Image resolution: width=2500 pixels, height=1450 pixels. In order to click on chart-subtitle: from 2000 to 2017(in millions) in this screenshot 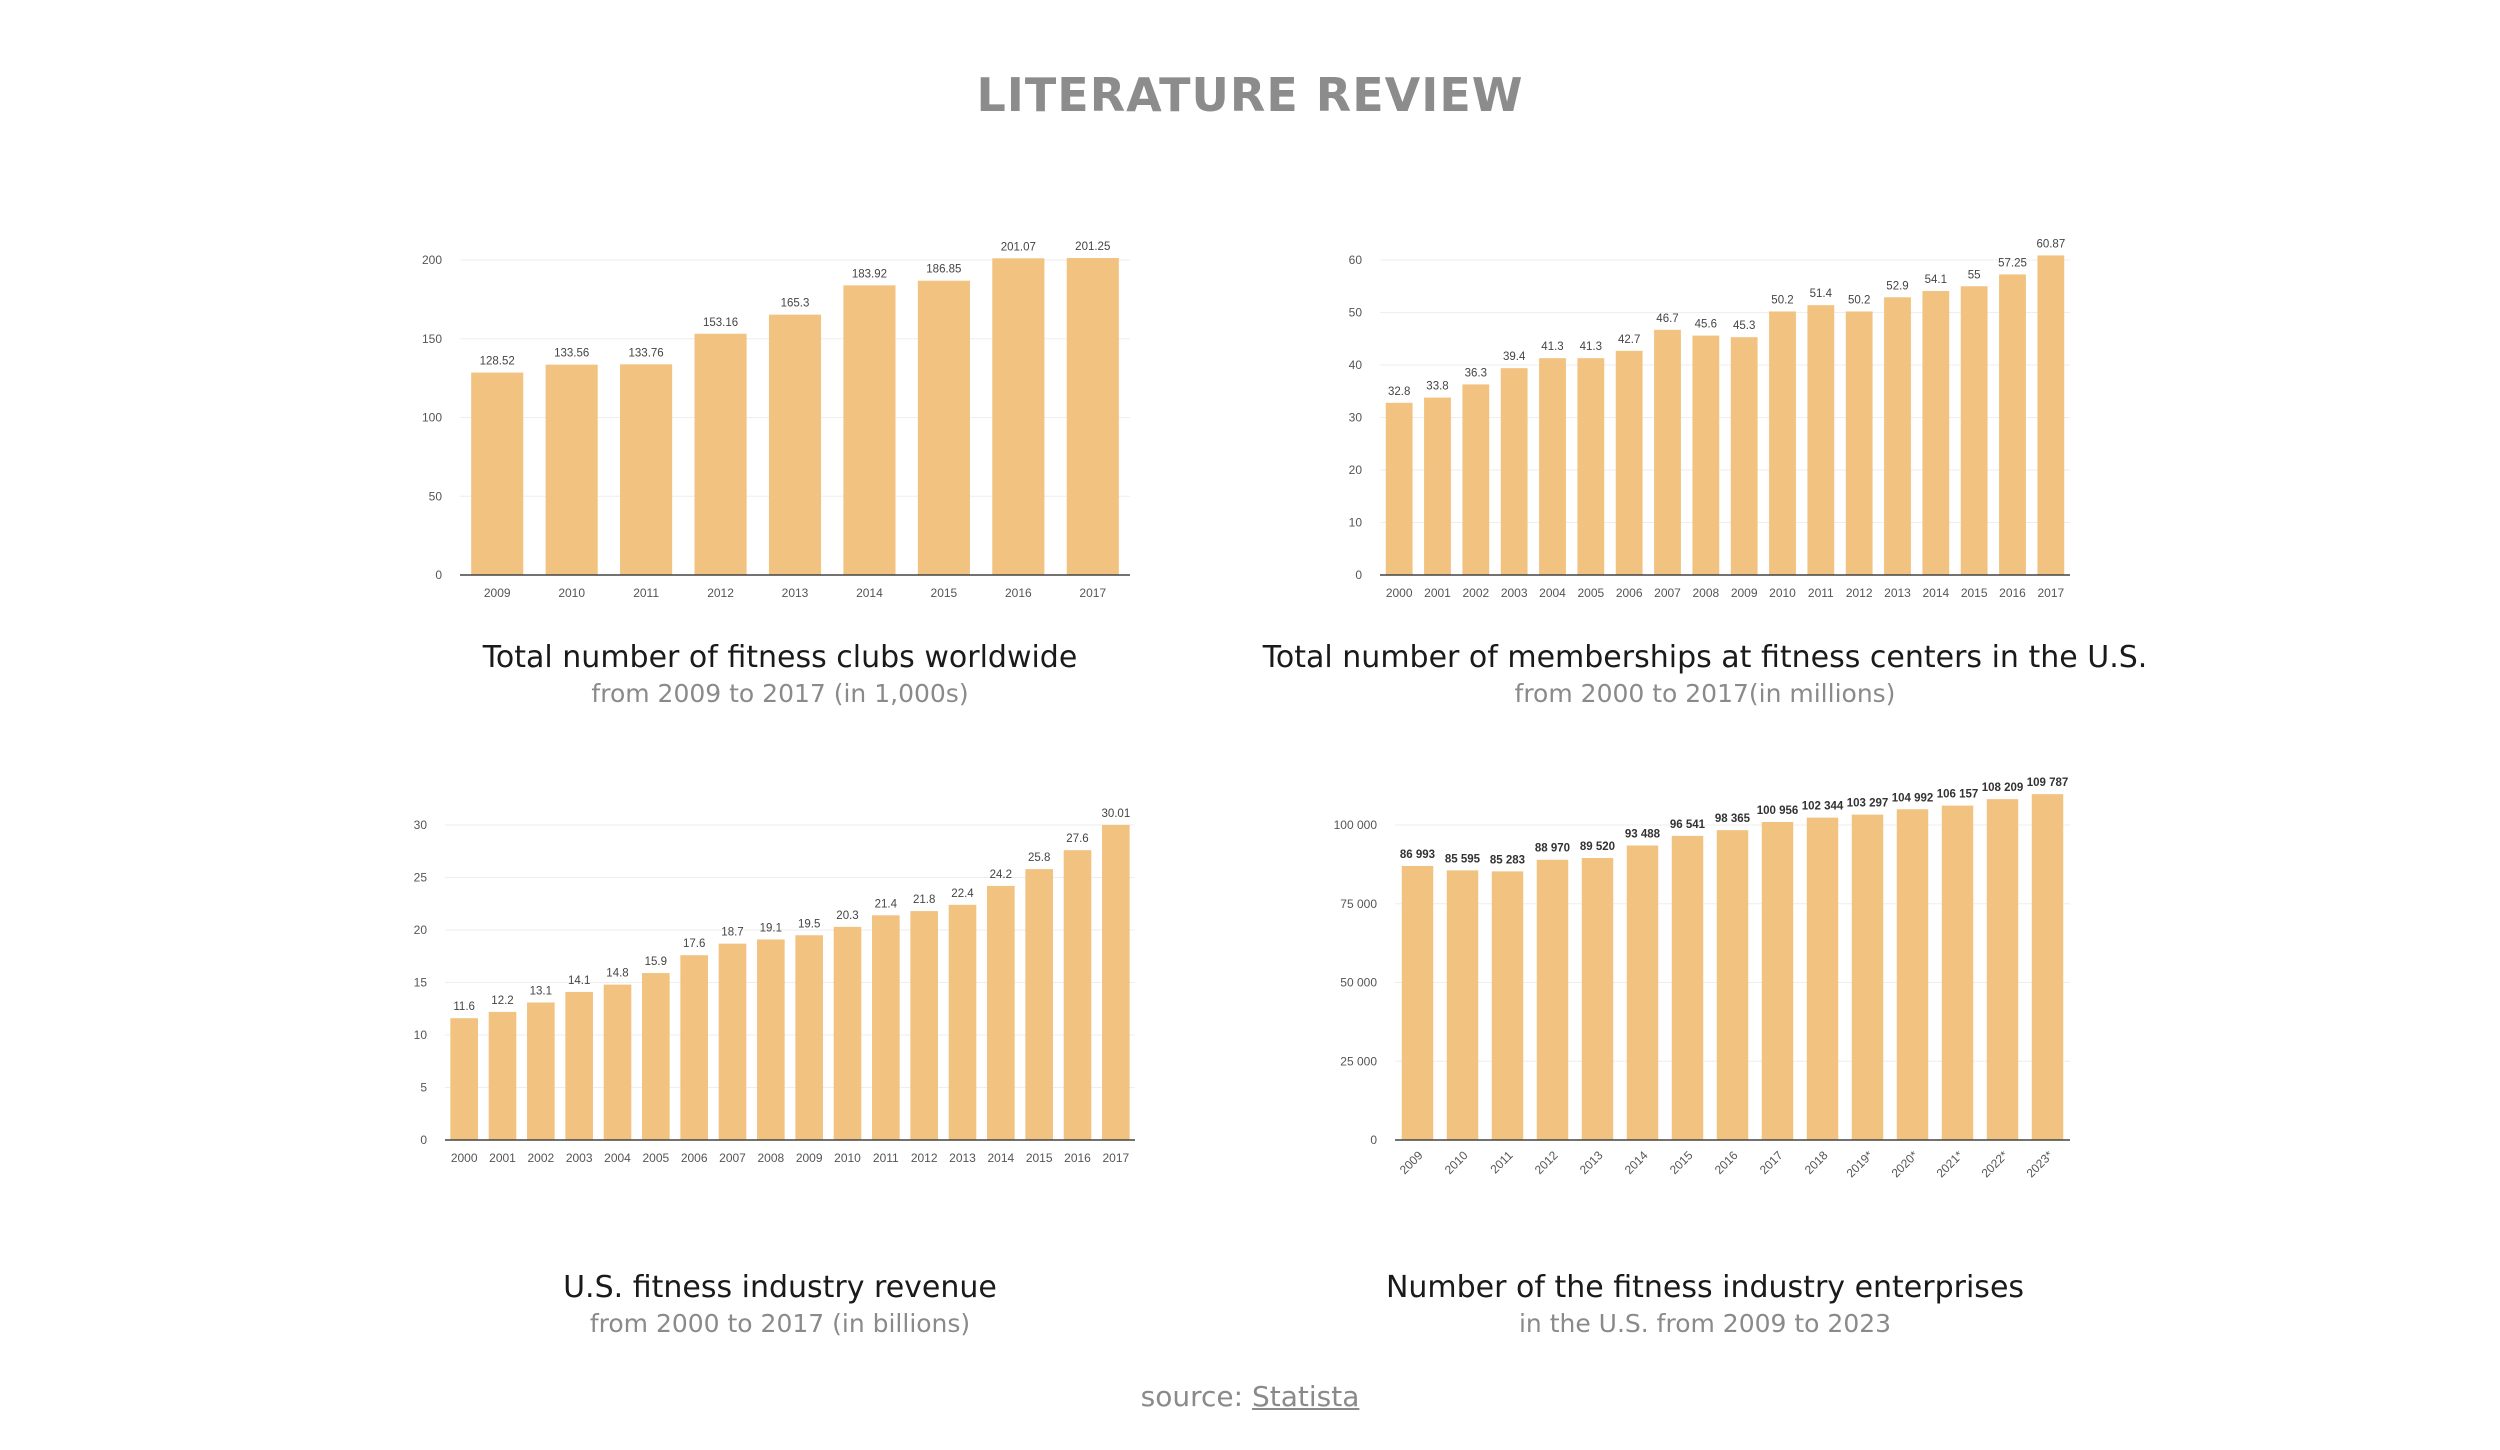, I will do `click(1705, 693)`.